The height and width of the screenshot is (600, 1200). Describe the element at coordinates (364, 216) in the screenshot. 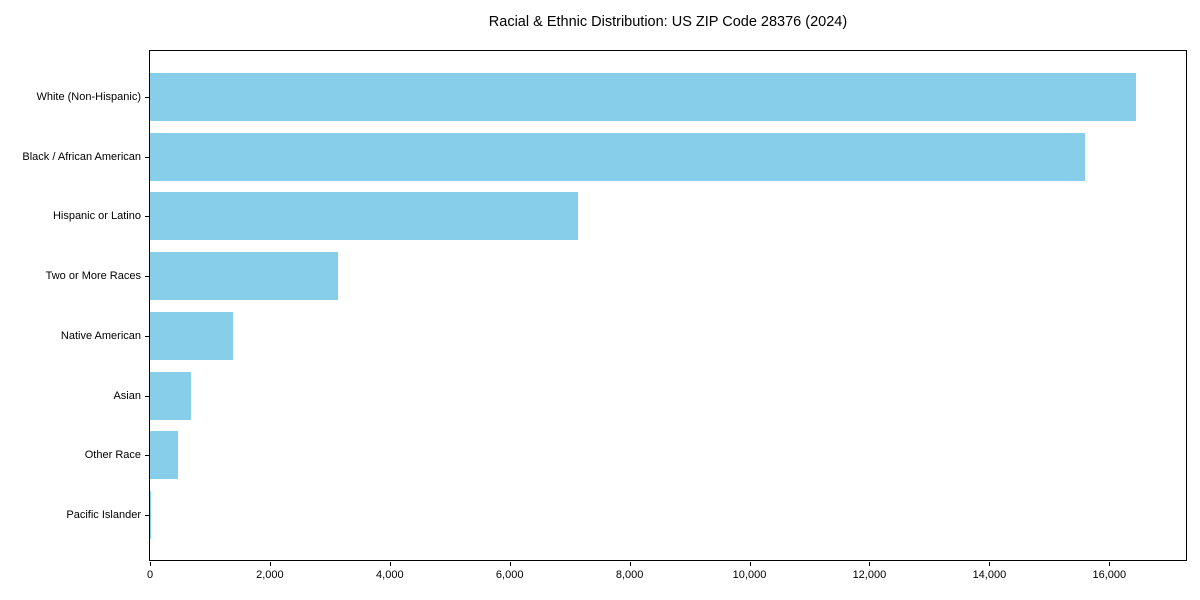

I see `bar-hispanic-or-latino` at that location.